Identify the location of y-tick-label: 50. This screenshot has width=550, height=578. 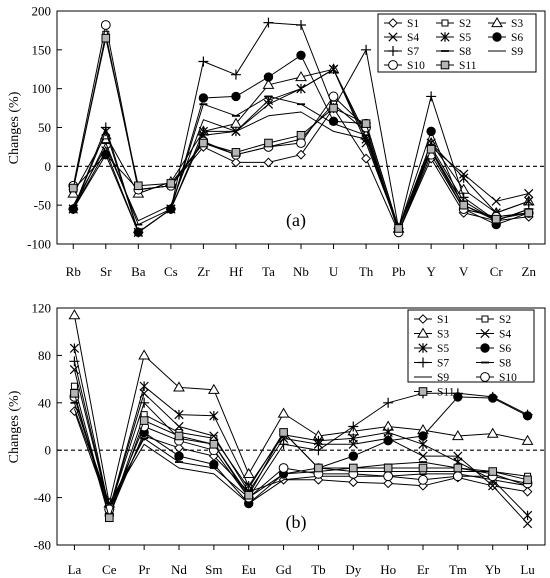
(44, 127).